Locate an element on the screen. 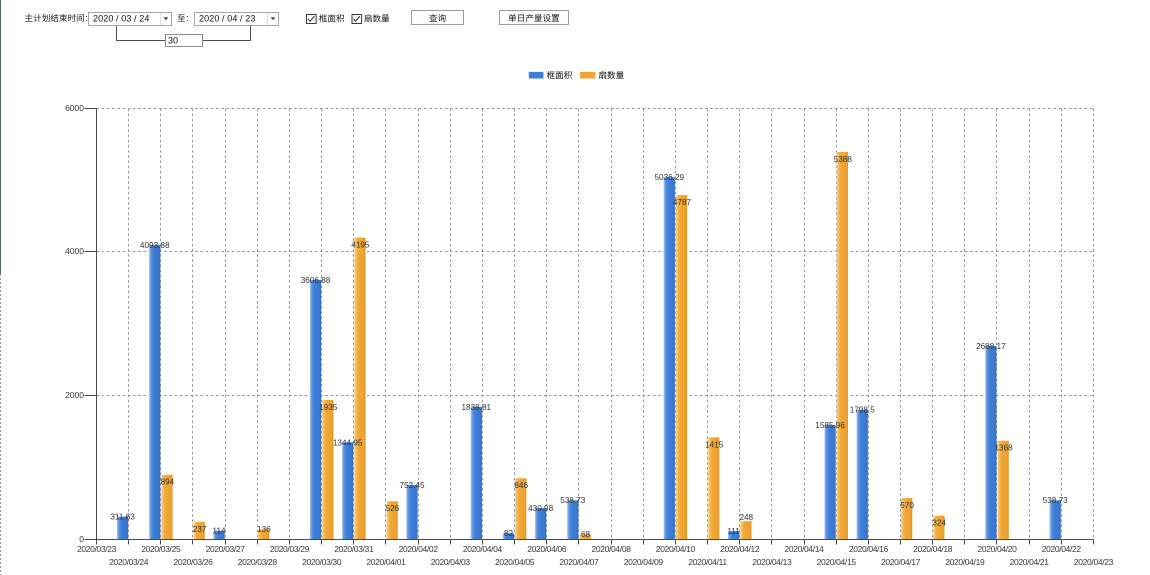  svg-text: 894 is located at coordinates (168, 482).